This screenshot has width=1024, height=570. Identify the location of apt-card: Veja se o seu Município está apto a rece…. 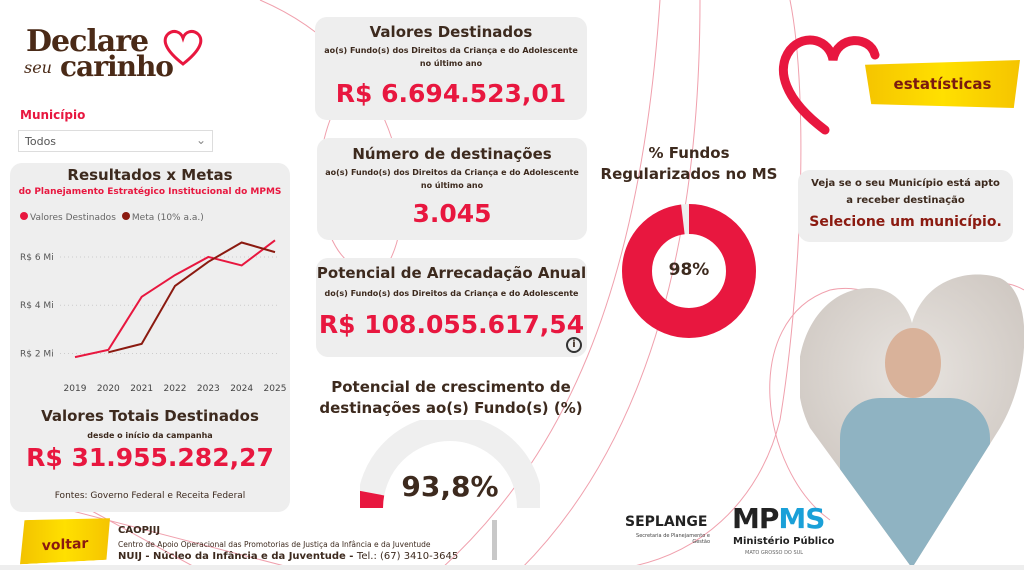
(905, 206).